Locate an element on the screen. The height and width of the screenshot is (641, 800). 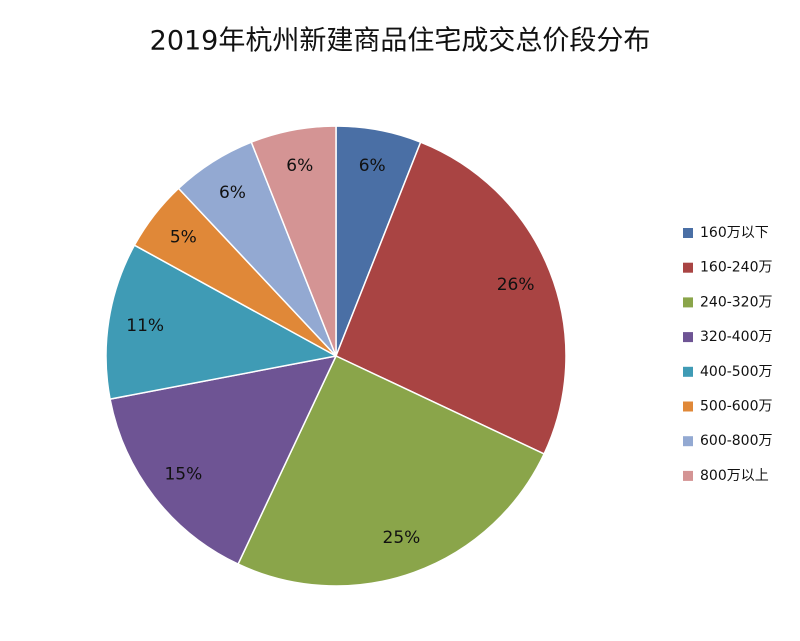
legend-label: 160-240万 is located at coordinates (736, 268).